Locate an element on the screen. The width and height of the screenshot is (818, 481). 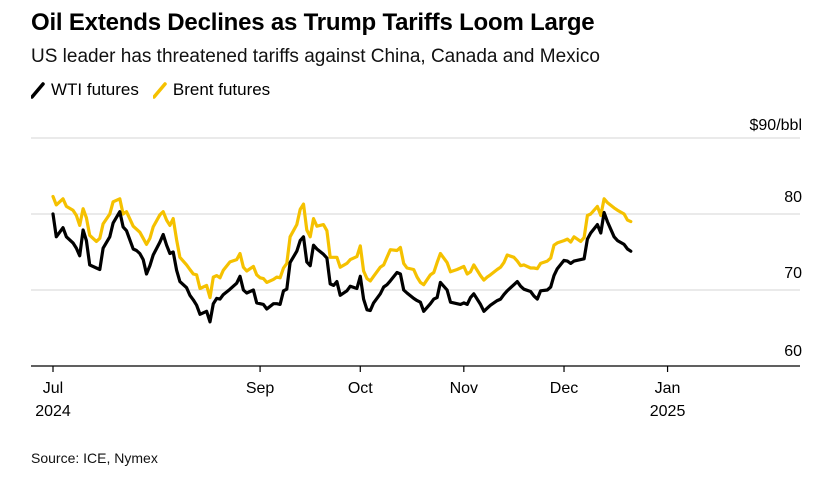
x-tick-year-2025: 2025 is located at coordinates (668, 411).